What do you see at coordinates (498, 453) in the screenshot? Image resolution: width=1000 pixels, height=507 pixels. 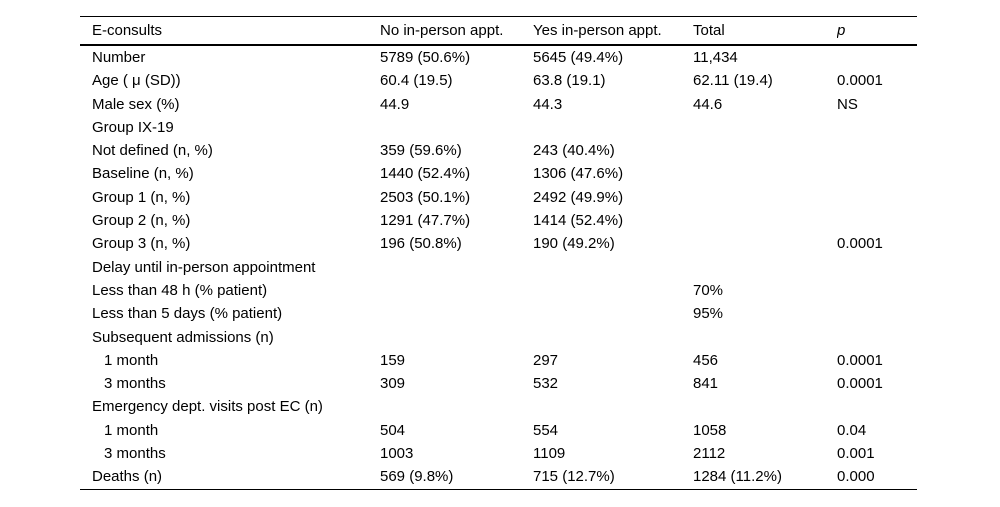 I see `table-row: 3 months 1003 1109 2112 0.001` at bounding box center [498, 453].